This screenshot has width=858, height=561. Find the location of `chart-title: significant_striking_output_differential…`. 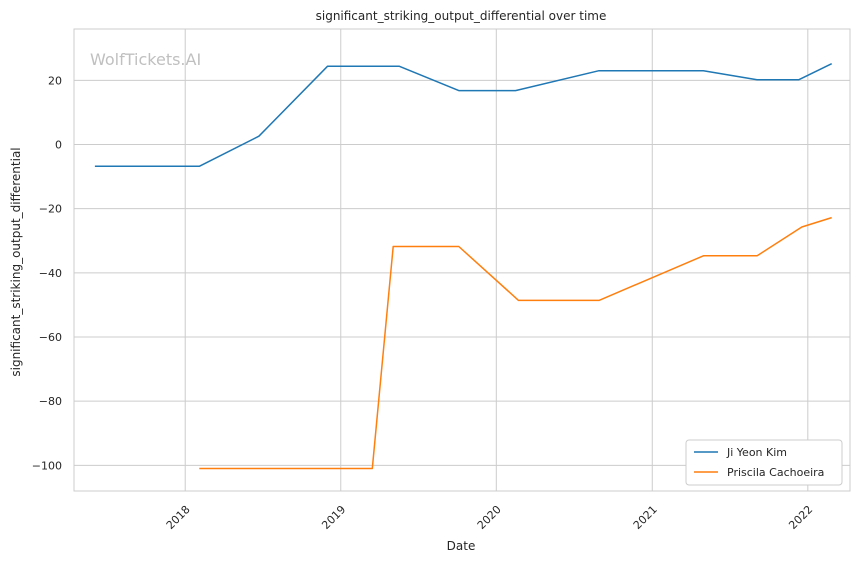

chart-title: significant_striking_output_differential… is located at coordinates (461, 16).